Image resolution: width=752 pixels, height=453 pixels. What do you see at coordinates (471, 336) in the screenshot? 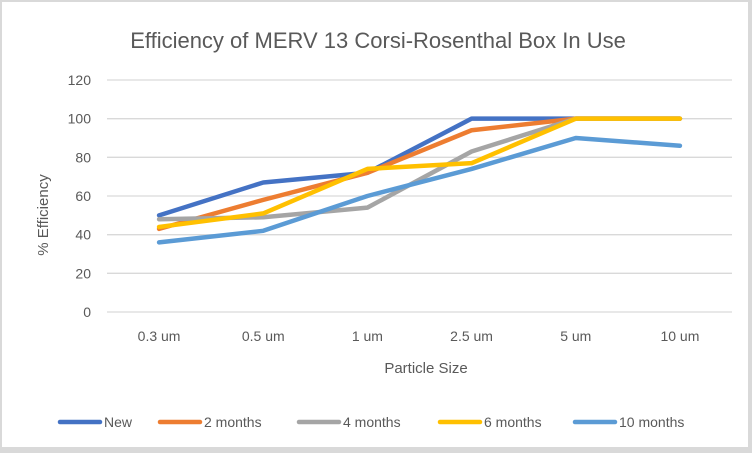
I see `x-tick-label: 2.5 um` at bounding box center [471, 336].